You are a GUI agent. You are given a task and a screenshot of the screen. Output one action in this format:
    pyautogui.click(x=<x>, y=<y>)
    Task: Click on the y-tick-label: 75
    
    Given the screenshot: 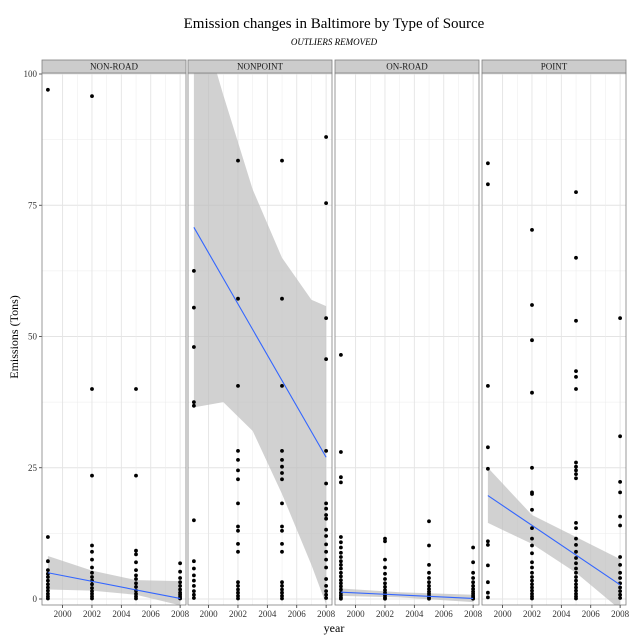 What is the action you would take?
    pyautogui.click(x=33, y=205)
    